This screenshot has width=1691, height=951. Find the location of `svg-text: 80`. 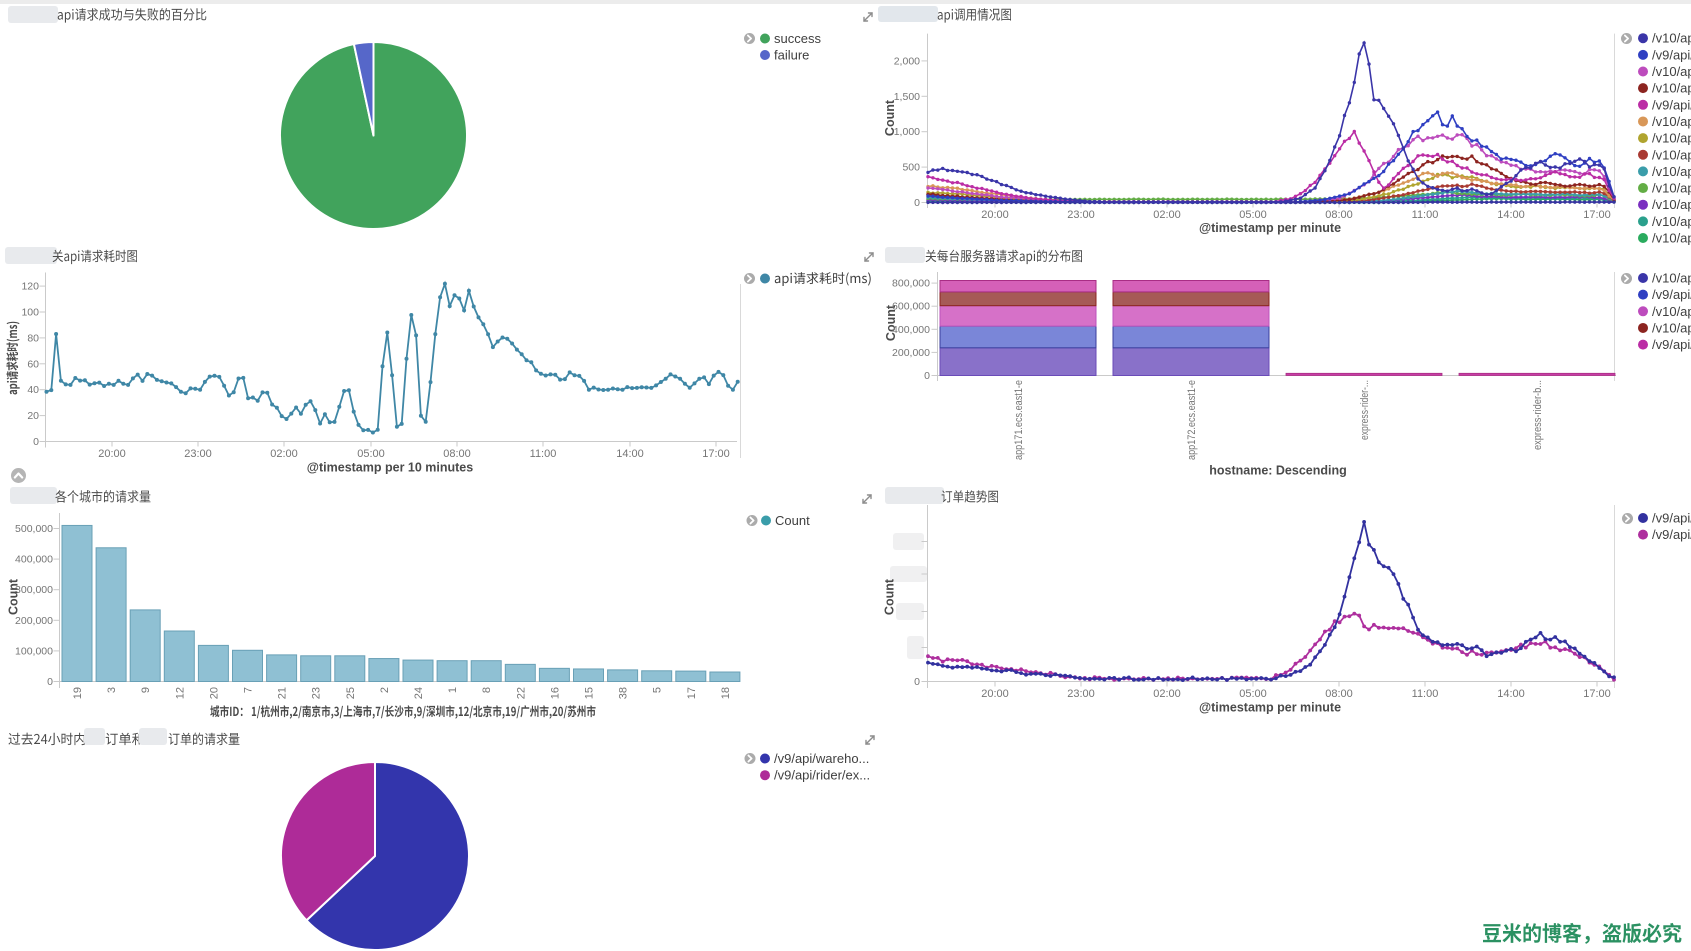

svg-text: 80 is located at coordinates (33, 338).